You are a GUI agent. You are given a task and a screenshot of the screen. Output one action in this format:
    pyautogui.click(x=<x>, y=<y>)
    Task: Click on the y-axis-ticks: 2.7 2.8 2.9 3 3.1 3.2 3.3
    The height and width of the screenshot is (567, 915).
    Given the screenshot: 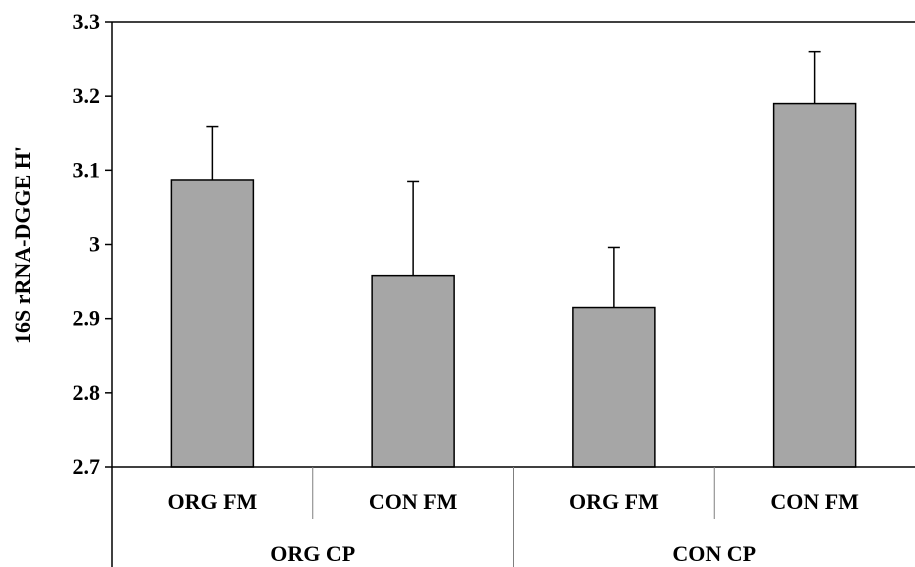 What is the action you would take?
    pyautogui.click(x=92, y=244)
    